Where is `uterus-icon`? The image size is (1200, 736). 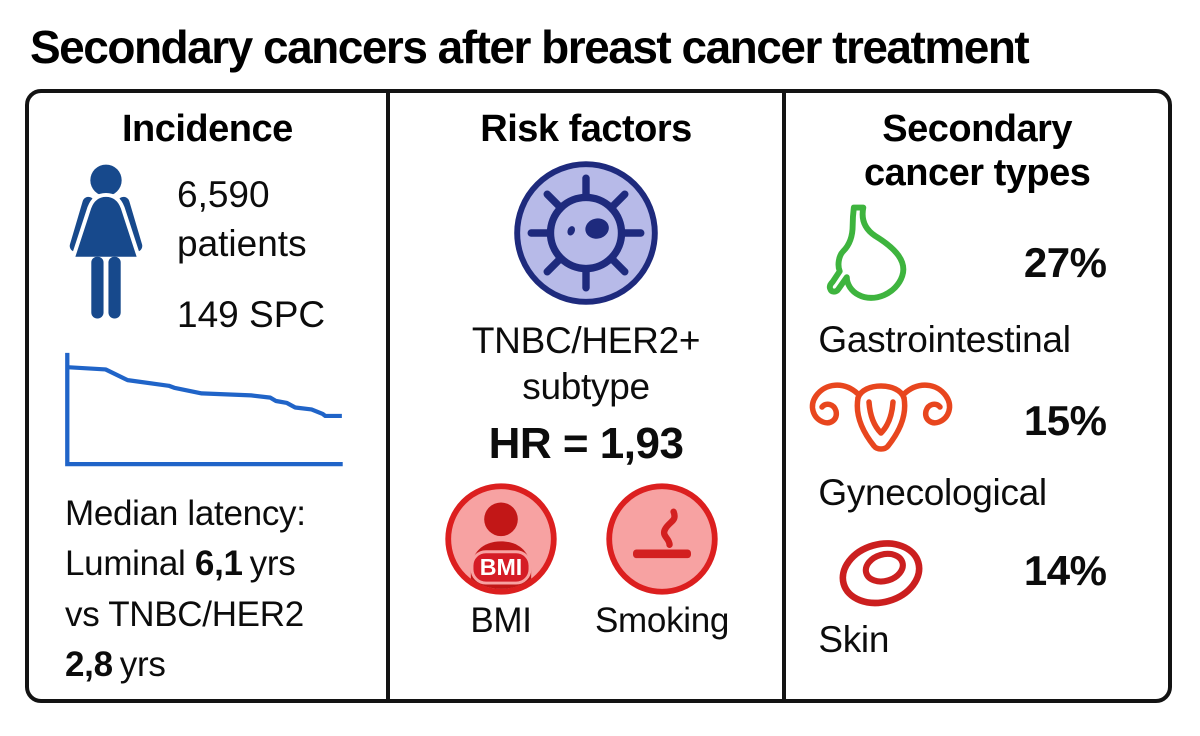
uterus-icon is located at coordinates (881, 417).